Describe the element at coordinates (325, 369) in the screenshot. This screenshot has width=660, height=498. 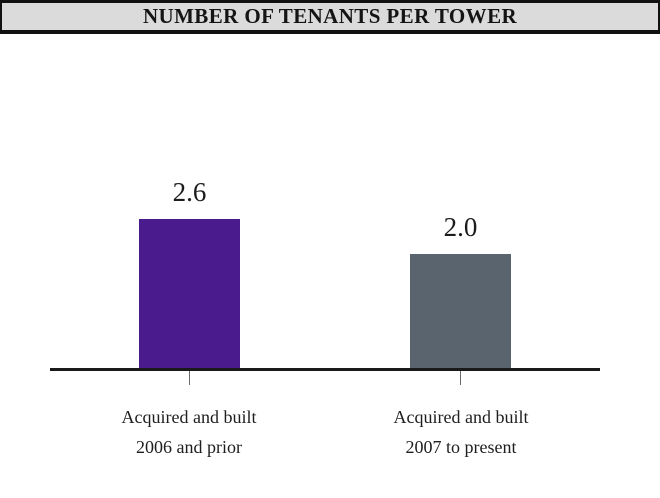
I see `x-axis-line` at that location.